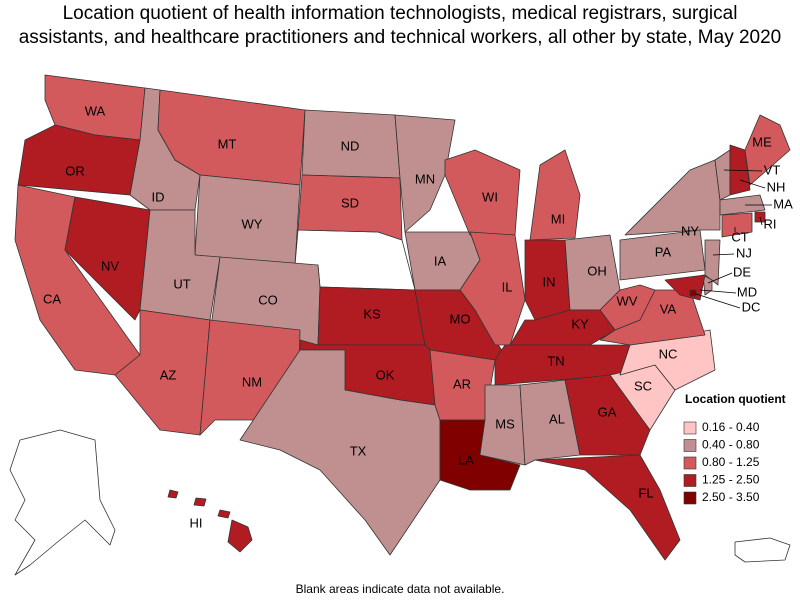 This screenshot has width=800, height=600. I want to click on legend-label: 2.50 - 3.50, so click(731, 497).